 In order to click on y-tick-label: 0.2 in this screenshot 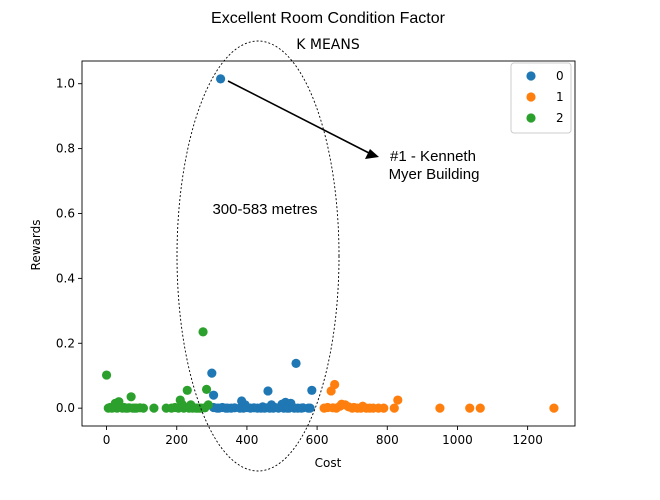, I will do `click(65, 343)`.